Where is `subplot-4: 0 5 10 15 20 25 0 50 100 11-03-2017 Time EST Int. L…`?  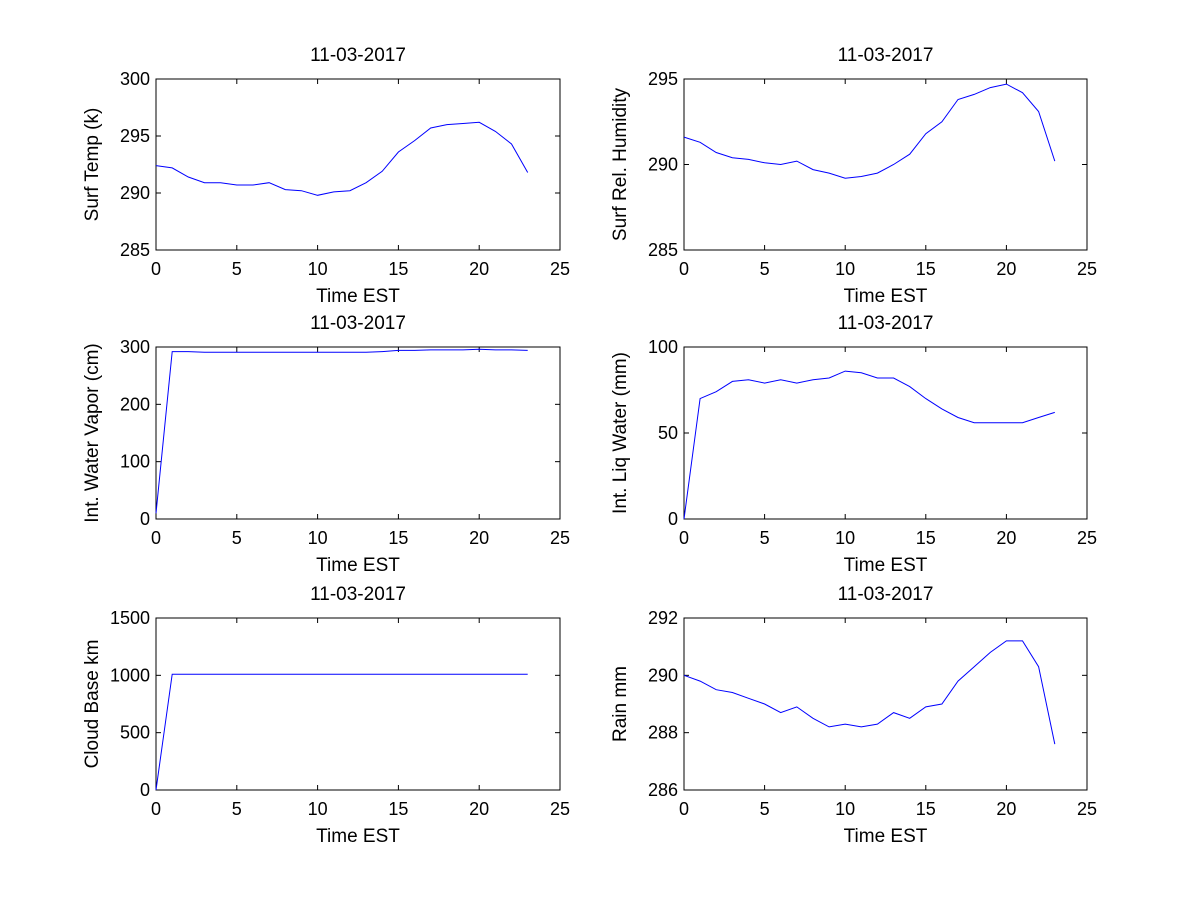 subplot-4: 0 5 10 15 20 25 0 50 100 11-03-2017 Time EST Int. L… is located at coordinates (853, 444).